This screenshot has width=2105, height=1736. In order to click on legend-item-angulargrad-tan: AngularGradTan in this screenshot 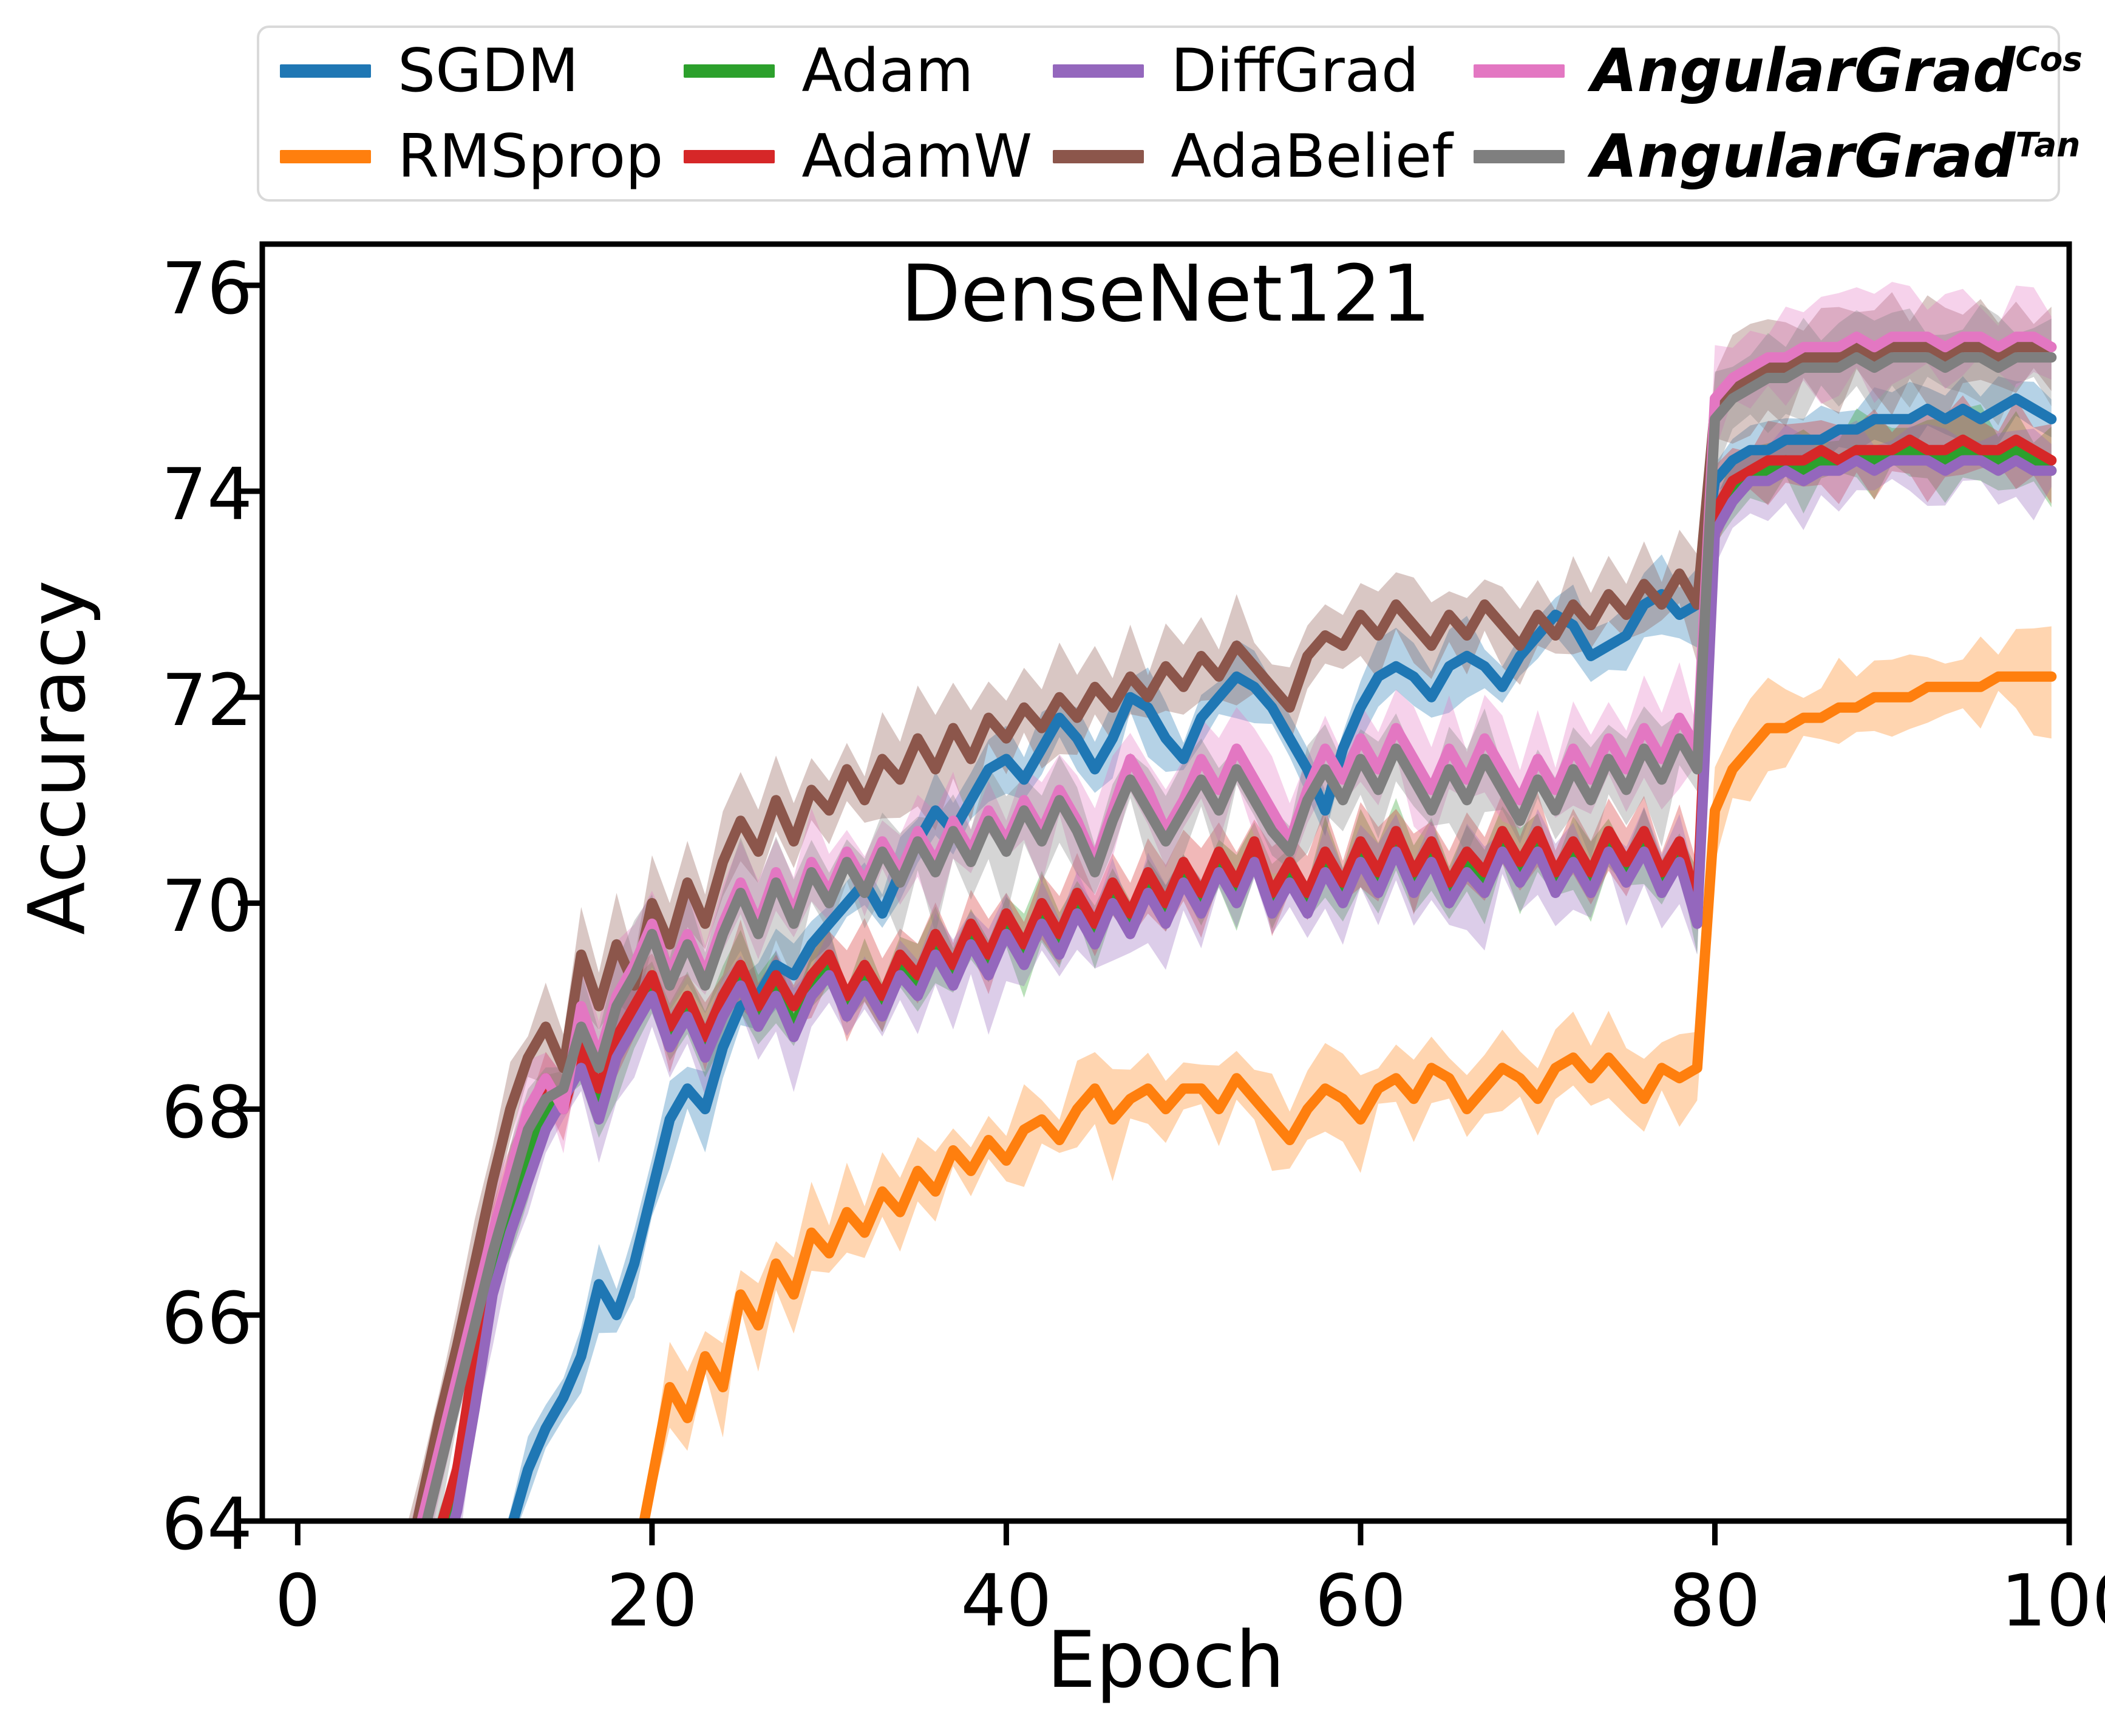, I will do `click(1768, 157)`.